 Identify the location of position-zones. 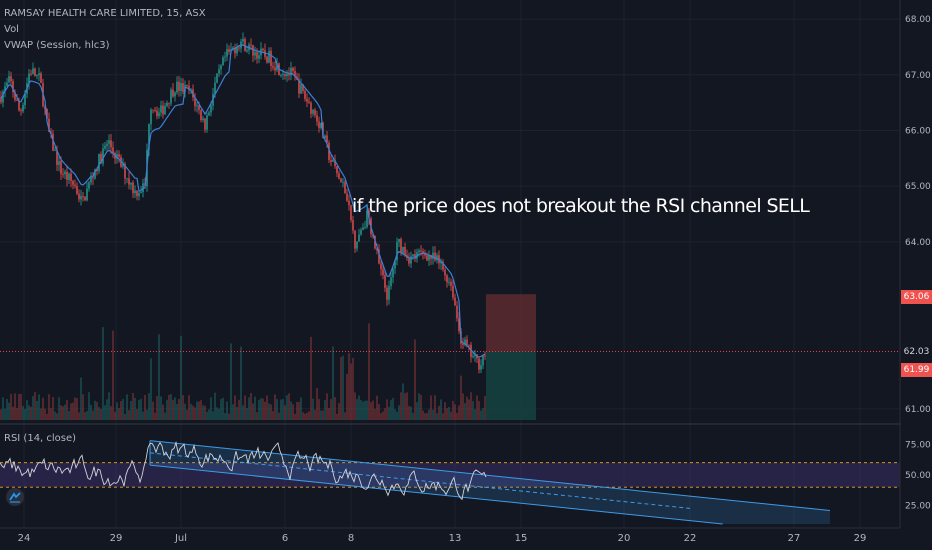
(511, 357).